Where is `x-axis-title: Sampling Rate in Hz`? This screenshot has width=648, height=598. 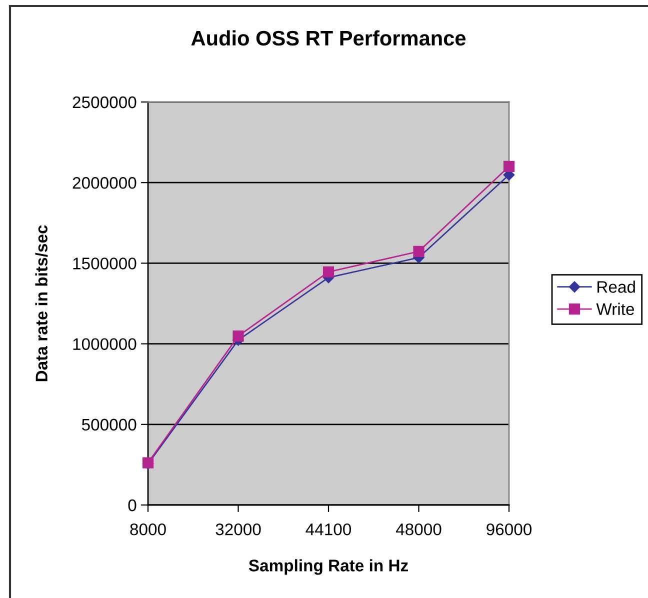 x-axis-title: Sampling Rate in Hz is located at coordinates (328, 567).